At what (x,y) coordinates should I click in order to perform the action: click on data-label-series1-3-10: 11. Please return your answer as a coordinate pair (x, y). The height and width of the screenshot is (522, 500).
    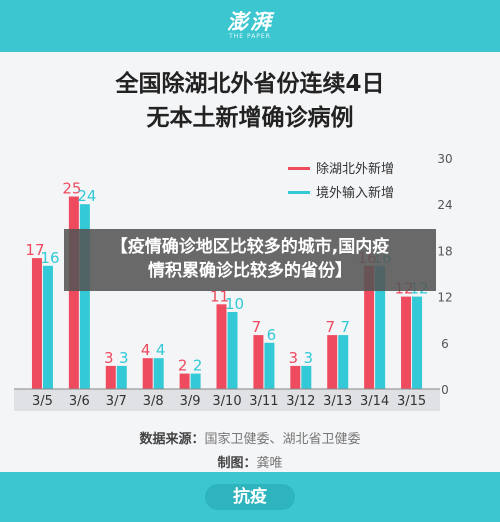
    Looking at the image, I should click on (219, 296).